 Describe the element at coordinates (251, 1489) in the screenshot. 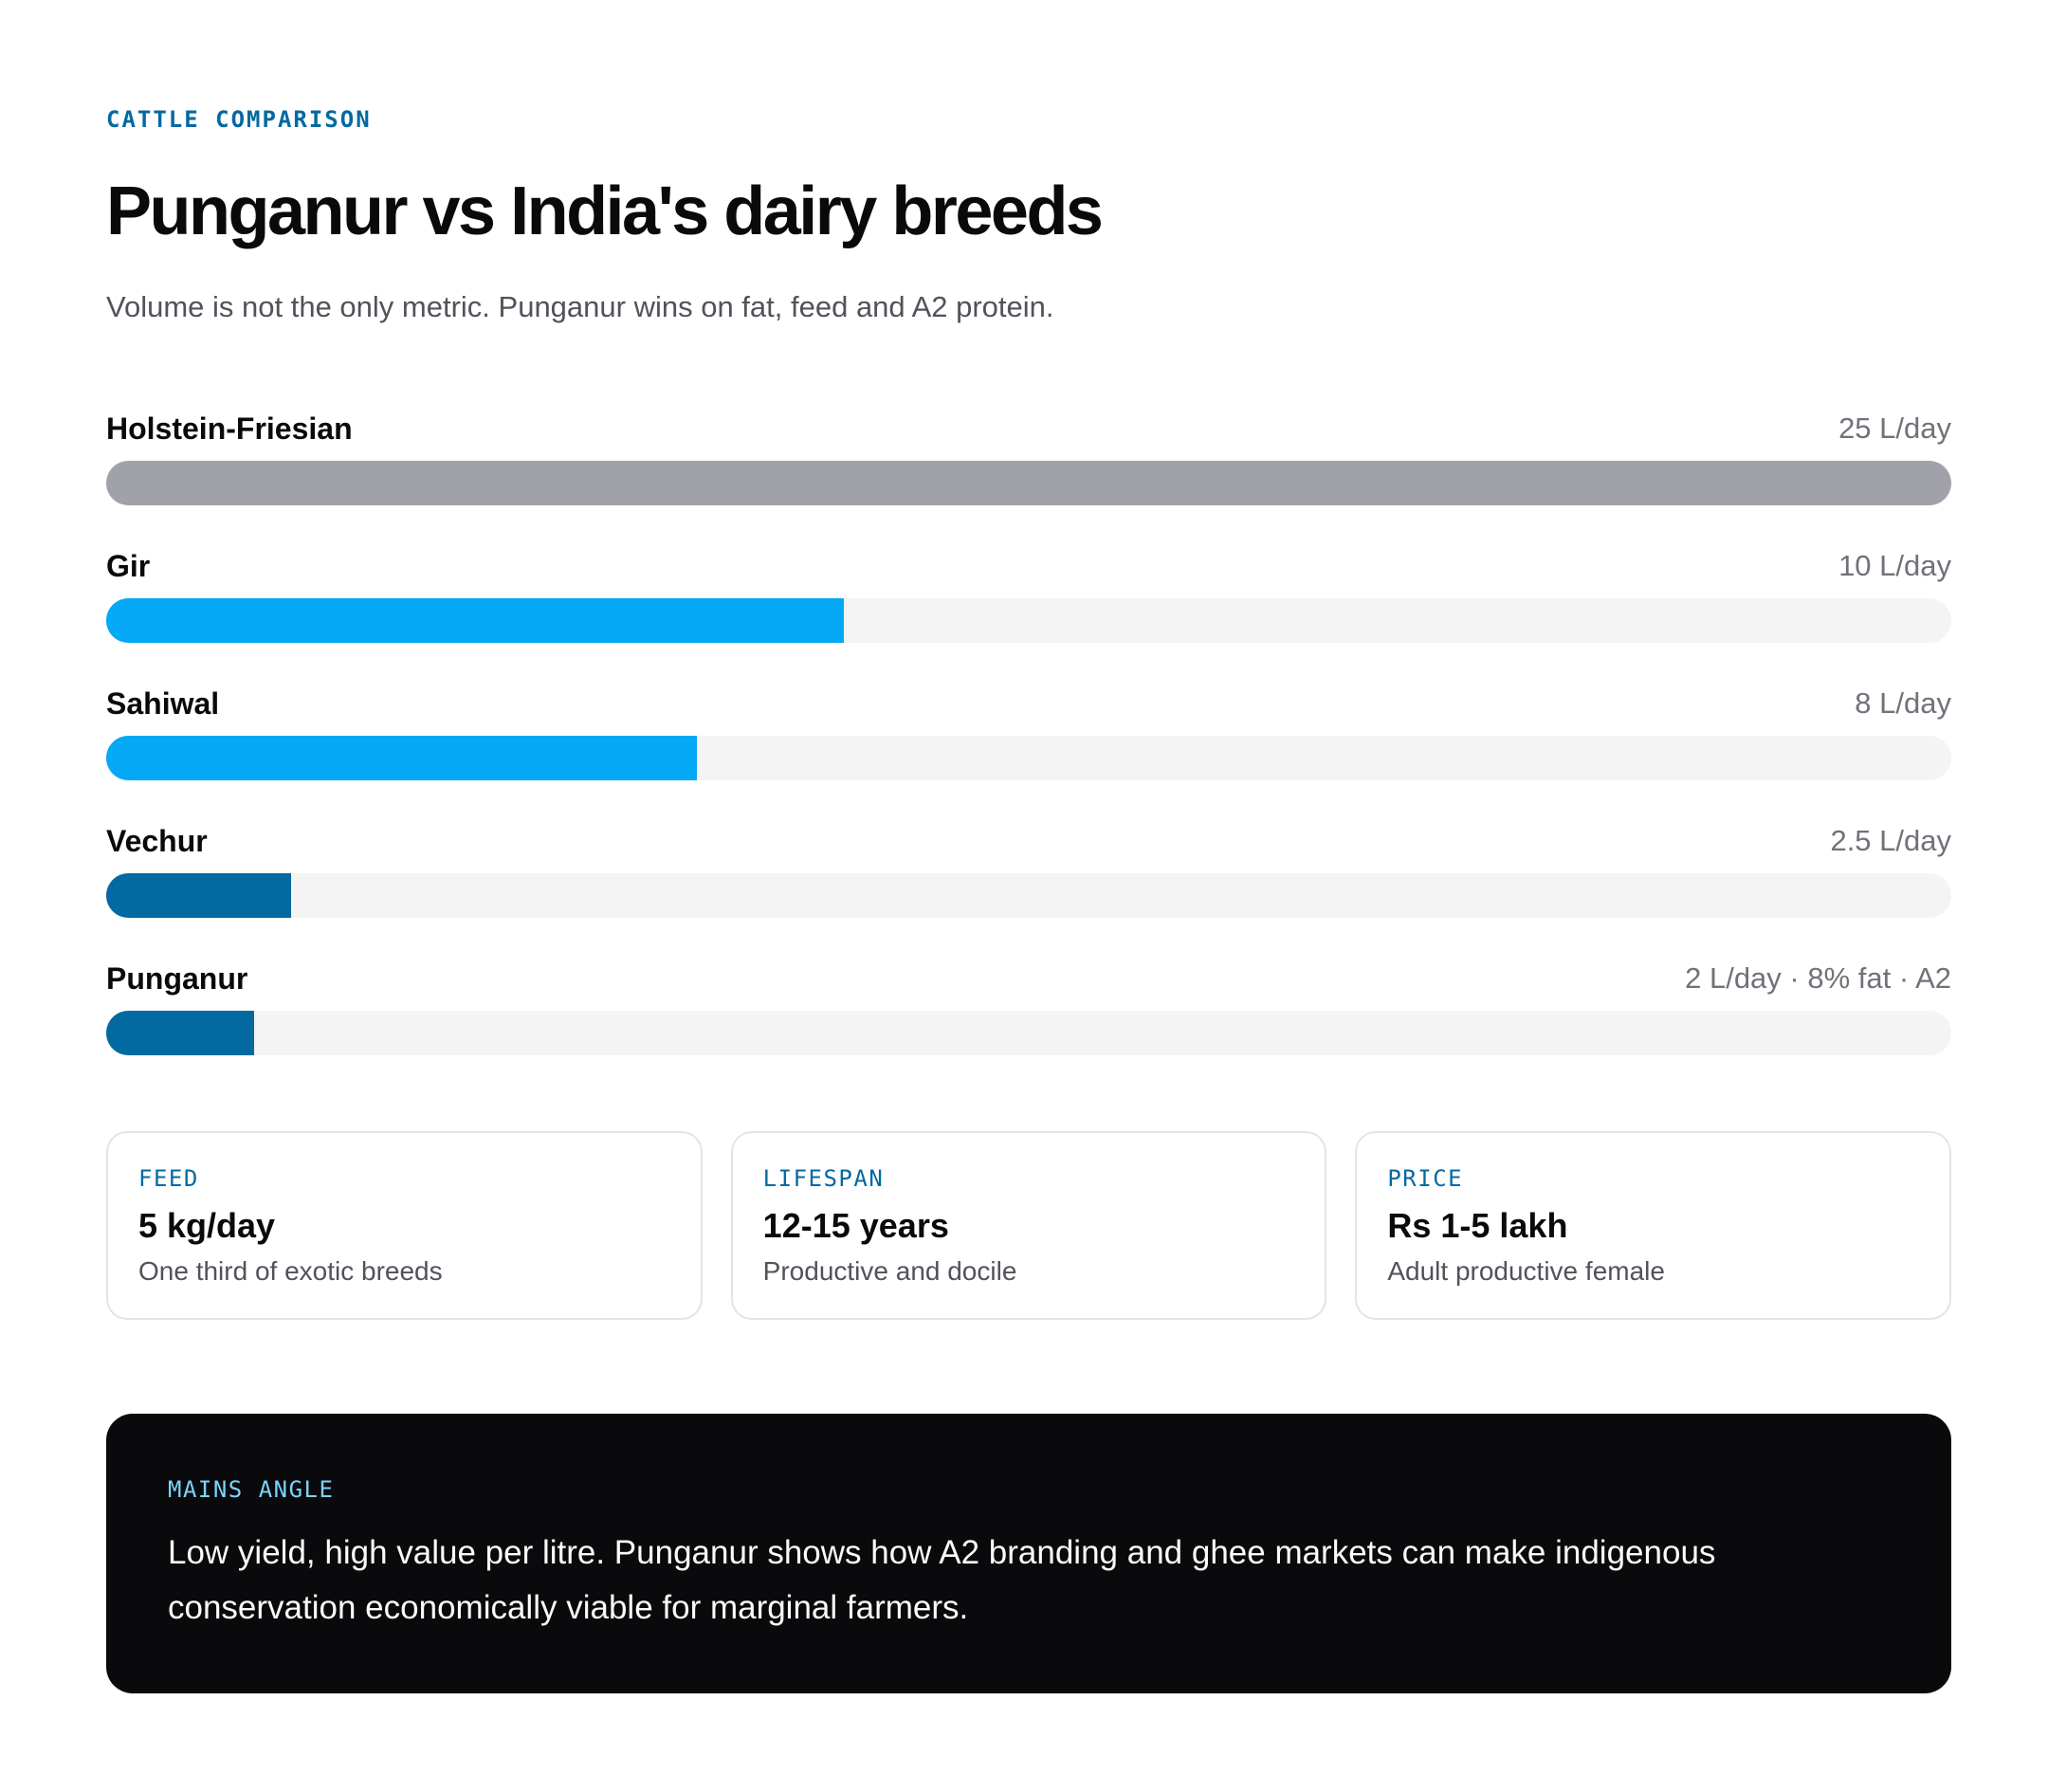

I see `callout-label: MAINS ANGLE` at that location.